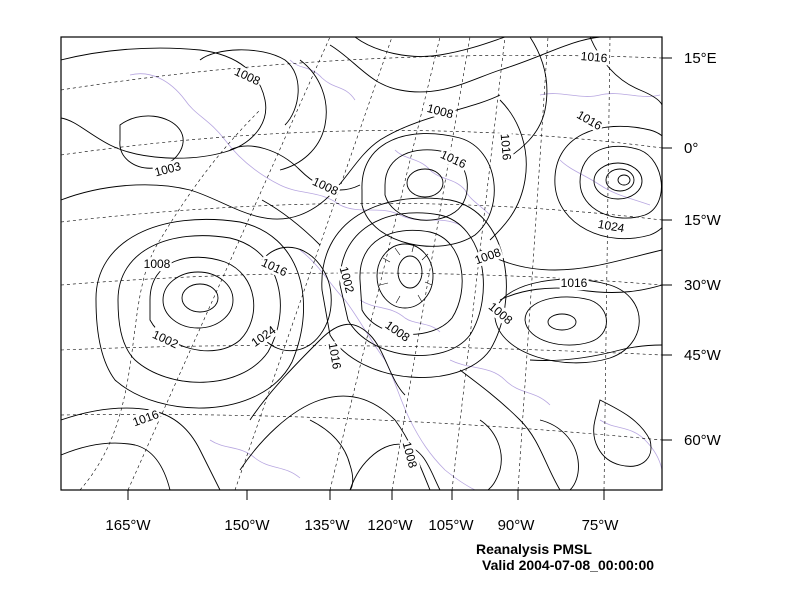 The image size is (792, 612). What do you see at coordinates (128, 525) in the screenshot?
I see `bottom-tick-label: 165°W` at bounding box center [128, 525].